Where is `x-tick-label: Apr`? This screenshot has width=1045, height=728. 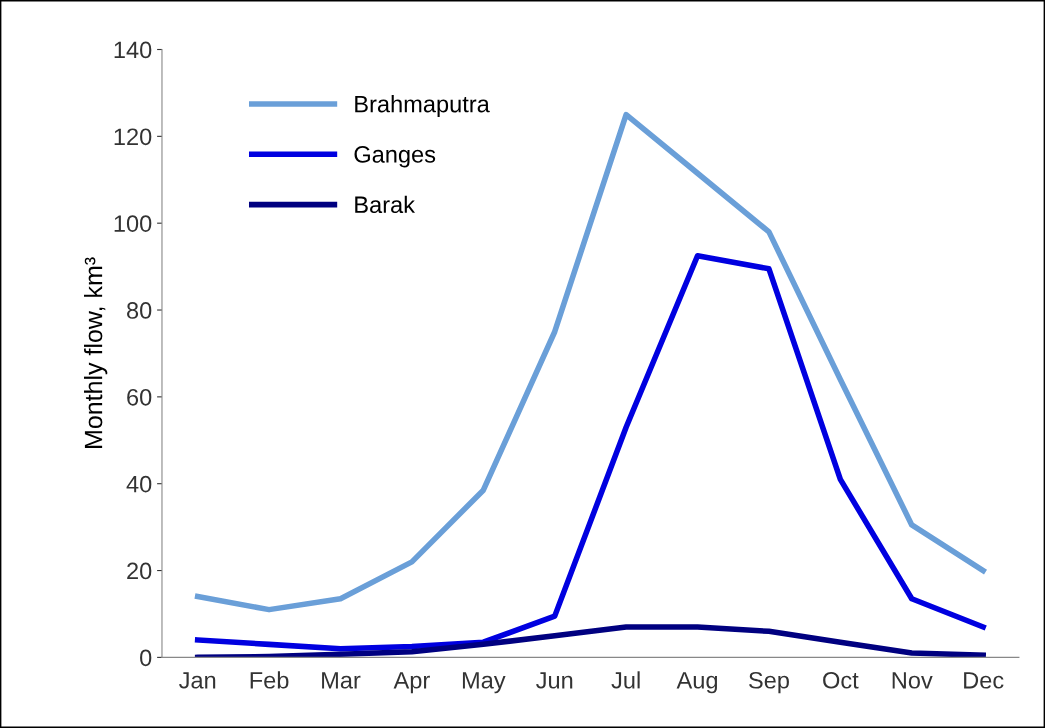
x-tick-label: Apr is located at coordinates (411, 683).